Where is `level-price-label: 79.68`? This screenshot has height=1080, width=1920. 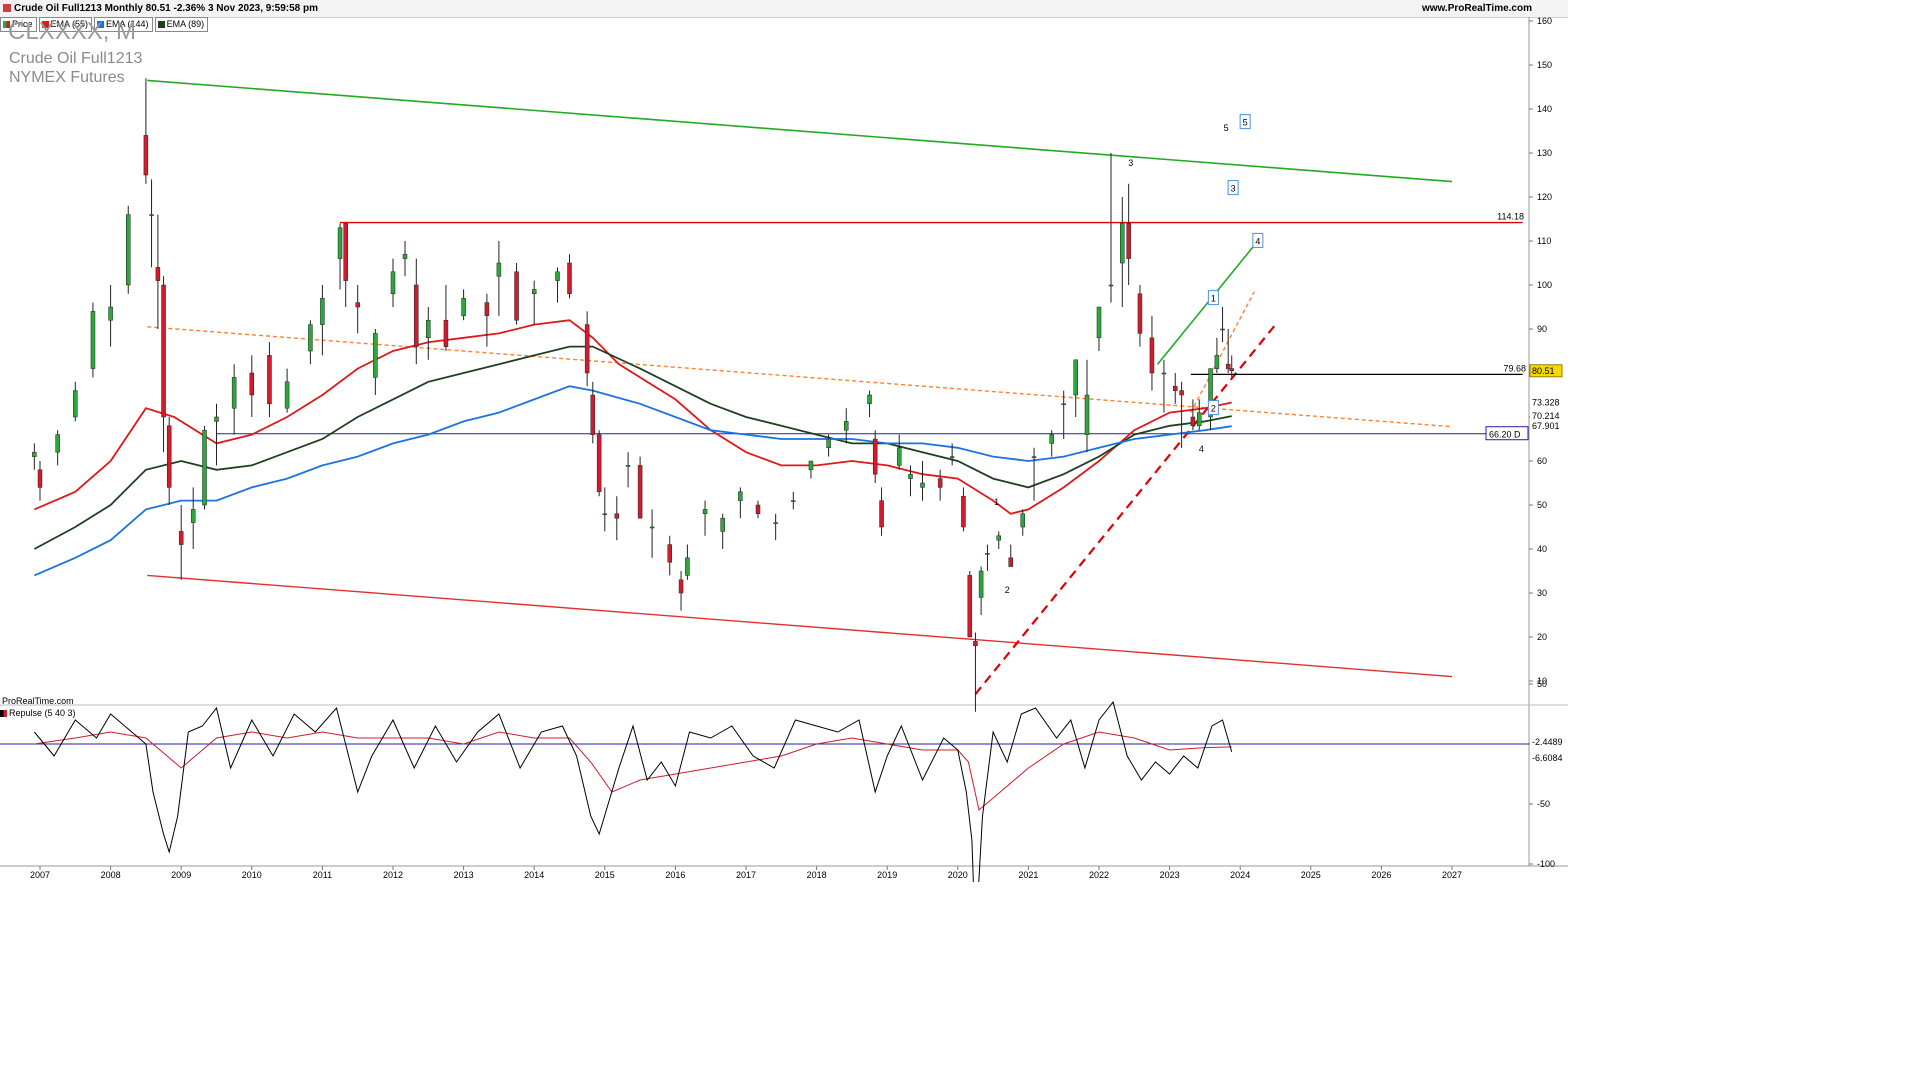 level-price-label: 79.68 is located at coordinates (1514, 368).